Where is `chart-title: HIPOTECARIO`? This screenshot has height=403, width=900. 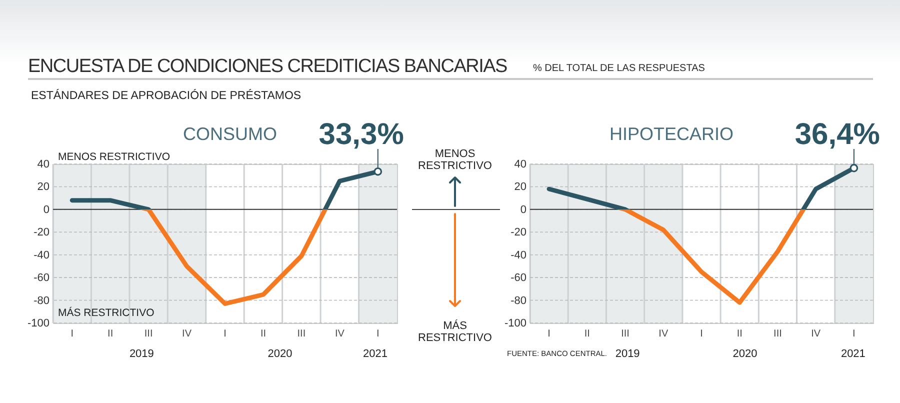 chart-title: HIPOTECARIO is located at coordinates (671, 134).